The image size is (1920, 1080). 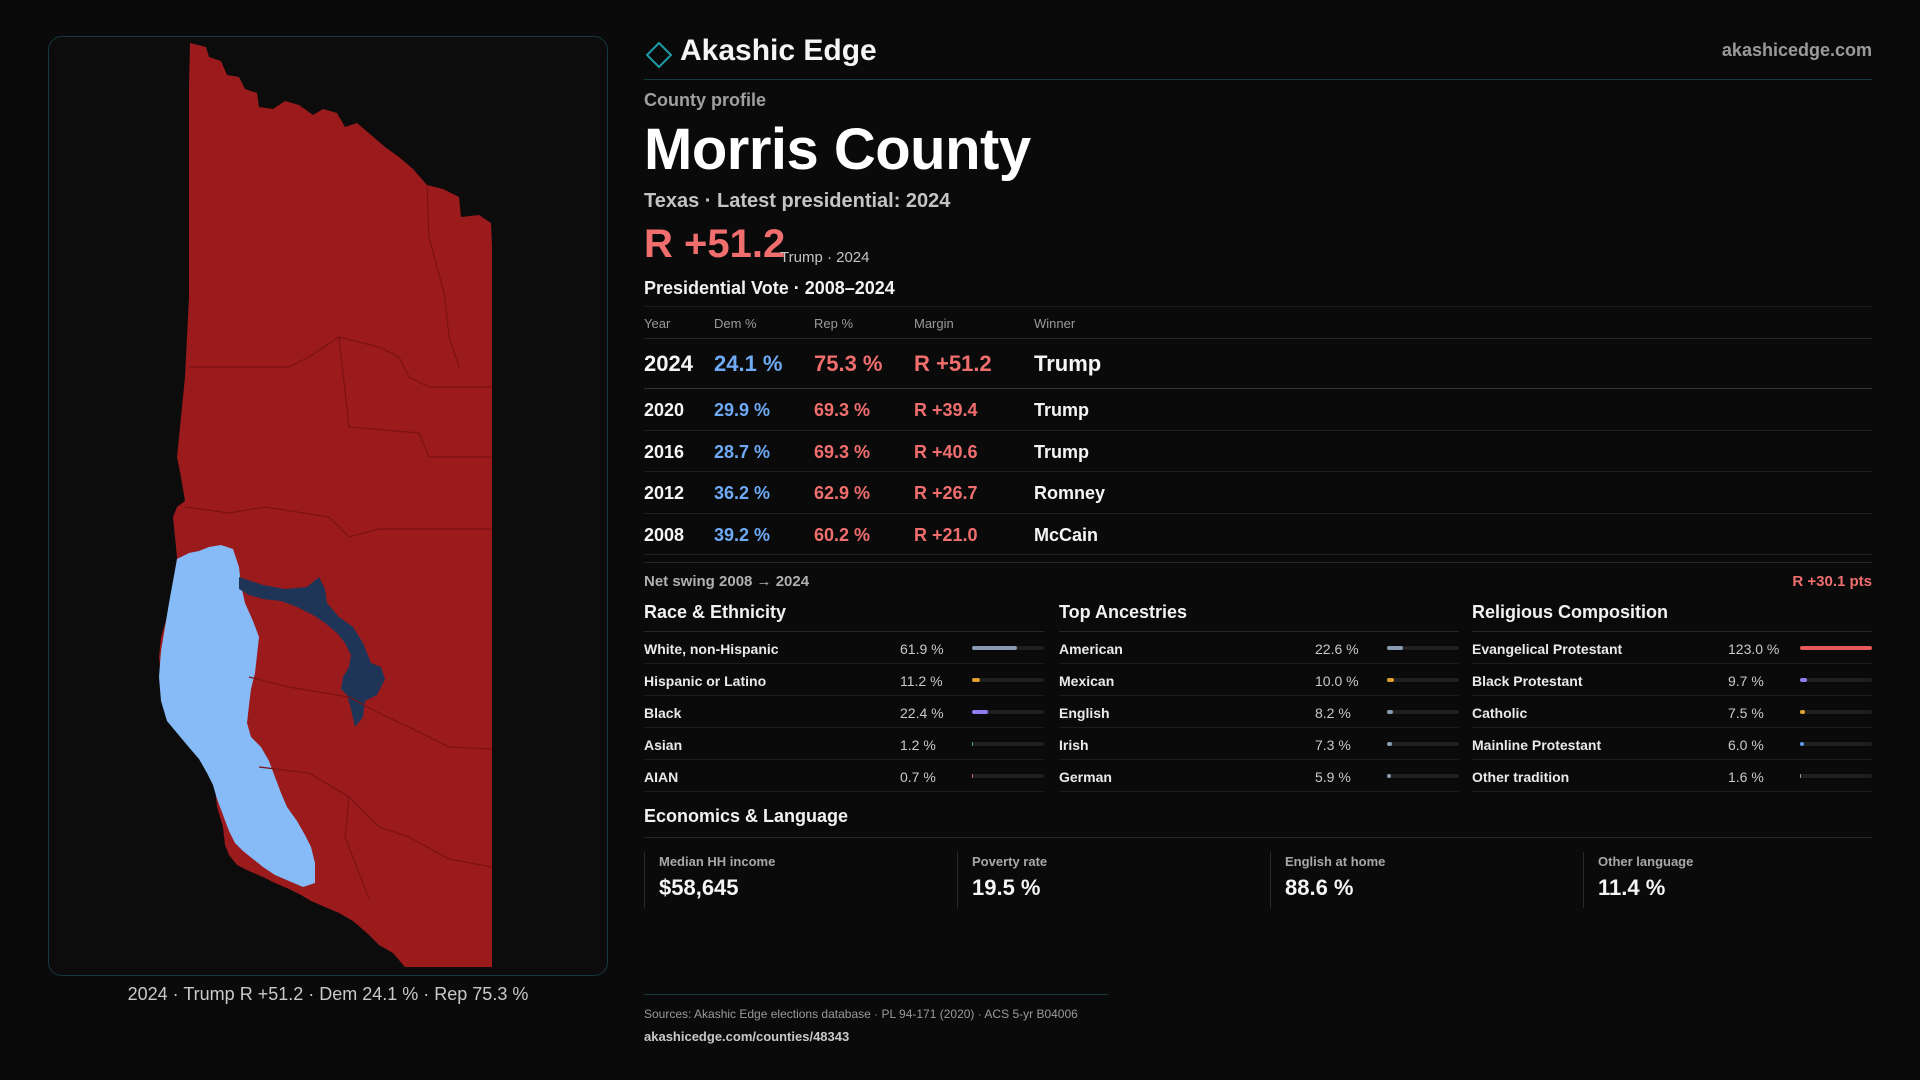 I want to click on stat-label: Poverty rate, so click(x=1010, y=861).